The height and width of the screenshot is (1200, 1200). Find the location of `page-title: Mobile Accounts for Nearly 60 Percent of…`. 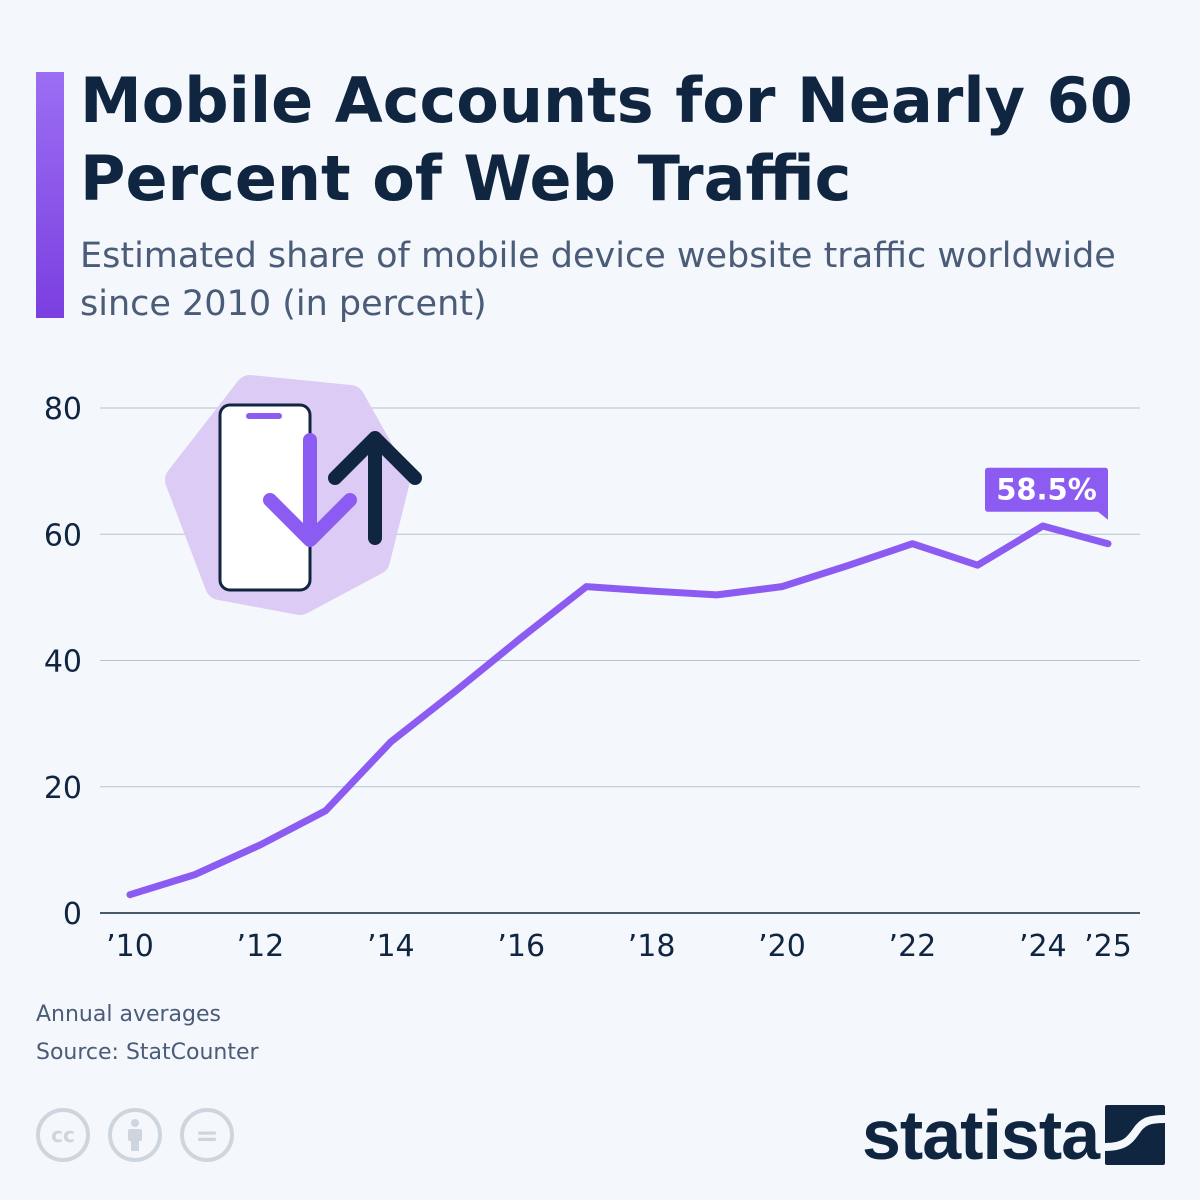

page-title: Mobile Accounts for Nearly 60 Percent of… is located at coordinates (606, 139).